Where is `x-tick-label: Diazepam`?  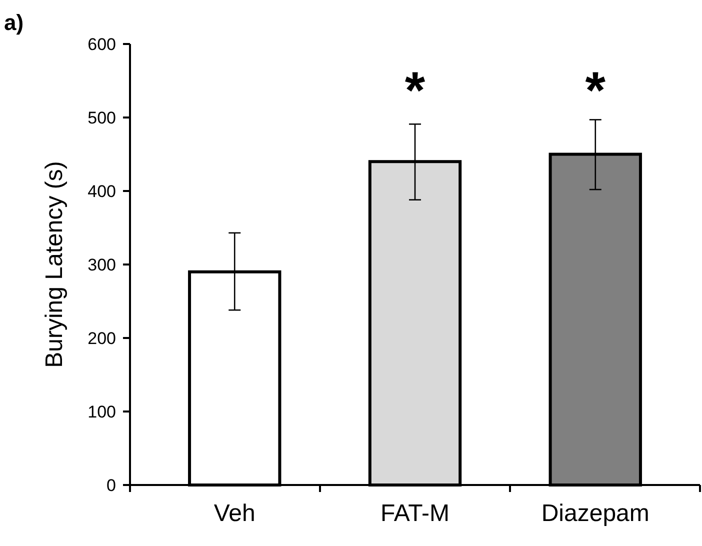 x-tick-label: Diazepam is located at coordinates (595, 513).